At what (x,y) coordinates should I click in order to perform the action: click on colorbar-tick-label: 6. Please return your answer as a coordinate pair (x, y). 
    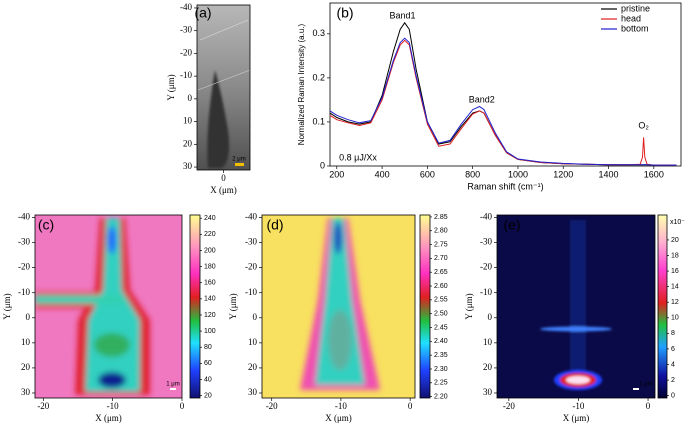
    Looking at the image, I should click on (673, 349).